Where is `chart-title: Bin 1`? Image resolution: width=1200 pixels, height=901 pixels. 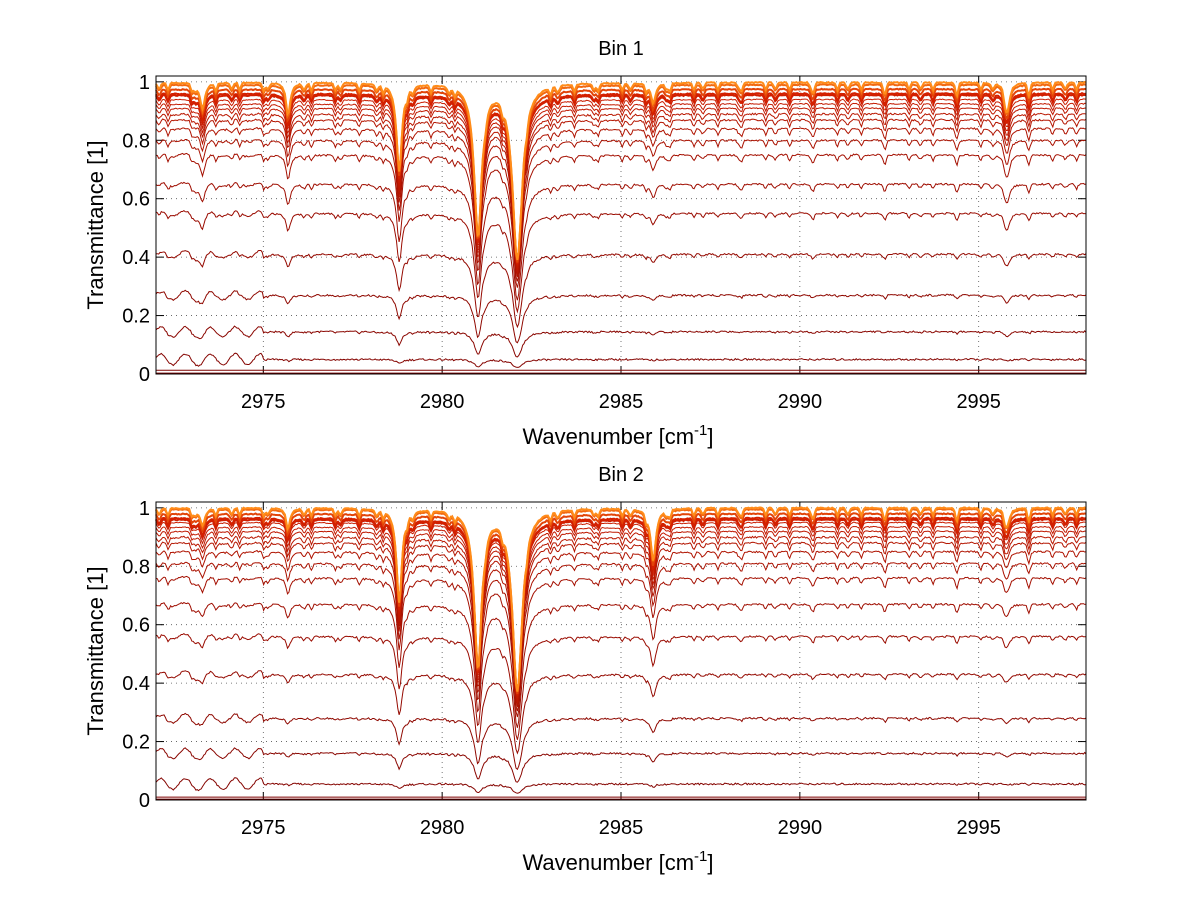 chart-title: Bin 1 is located at coordinates (621, 49).